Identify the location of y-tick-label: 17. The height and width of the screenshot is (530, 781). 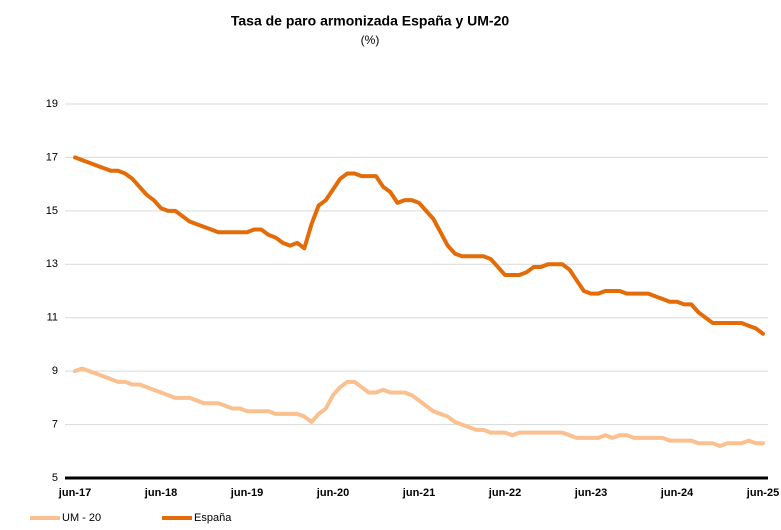
(52, 157).